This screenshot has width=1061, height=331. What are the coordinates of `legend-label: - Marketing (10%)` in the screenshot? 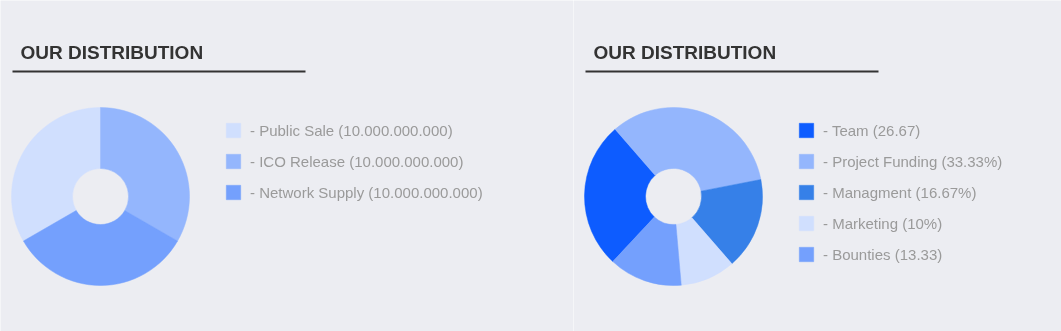 It's located at (883, 223).